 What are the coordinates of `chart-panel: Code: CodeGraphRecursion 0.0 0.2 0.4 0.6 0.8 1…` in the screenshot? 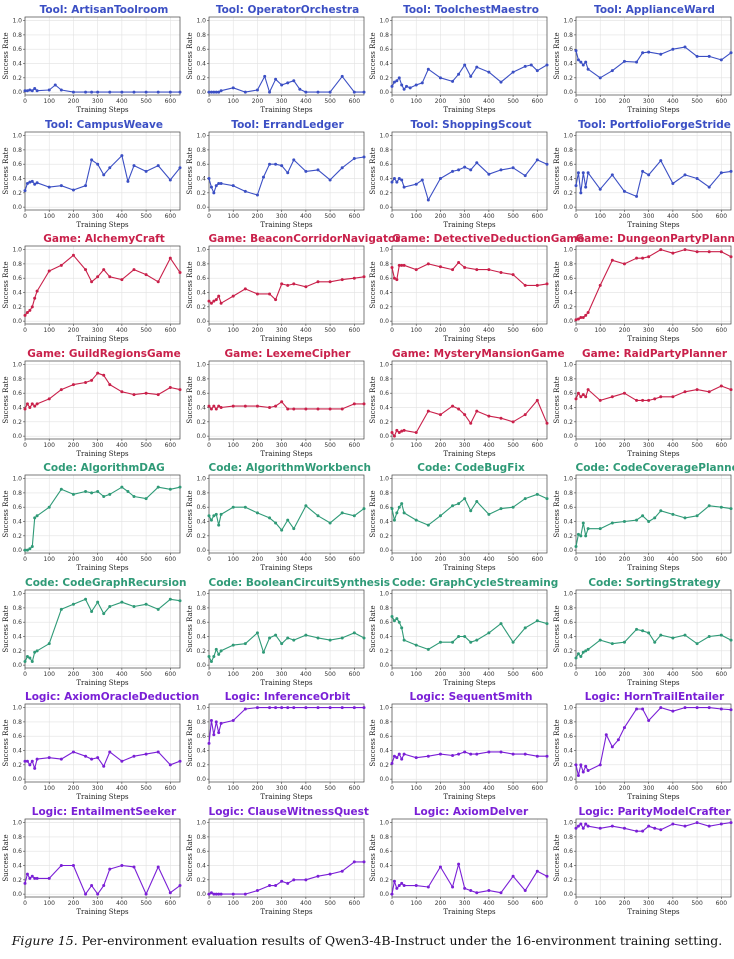 It's located at (93, 634).